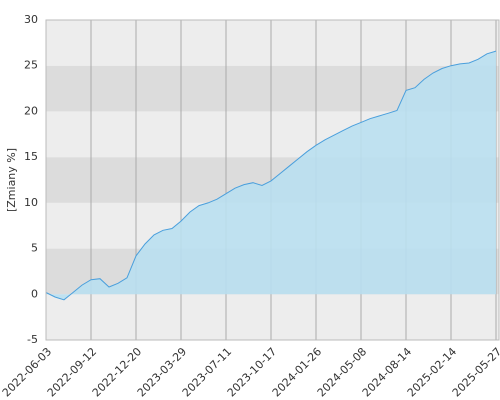 The image size is (500, 400). Describe the element at coordinates (31, 156) in the screenshot. I see `y-tick-label: 15` at that location.